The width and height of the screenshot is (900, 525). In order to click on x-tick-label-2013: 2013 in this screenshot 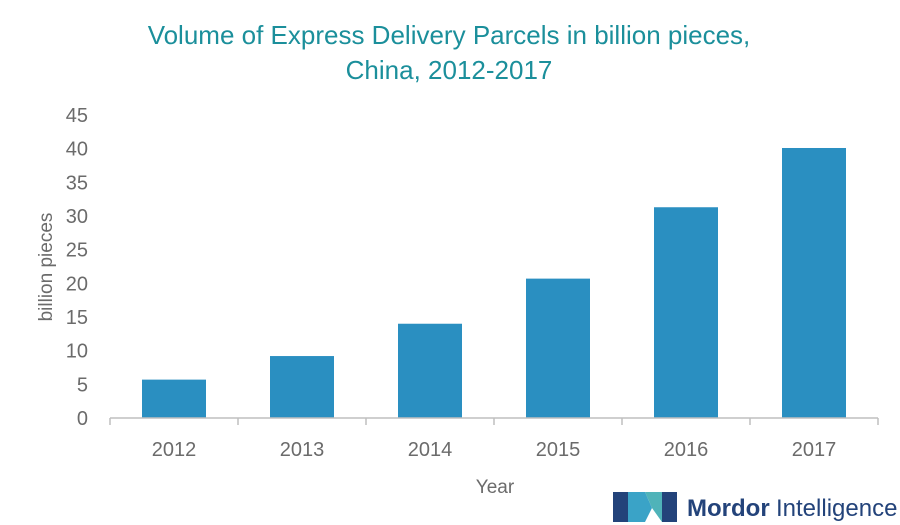, I will do `click(302, 450)`.